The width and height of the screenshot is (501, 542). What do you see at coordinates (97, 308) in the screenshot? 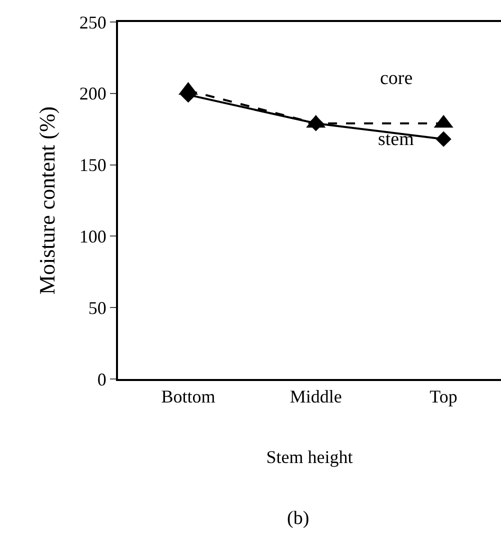
I see `y-tick-label: 50` at bounding box center [97, 308].